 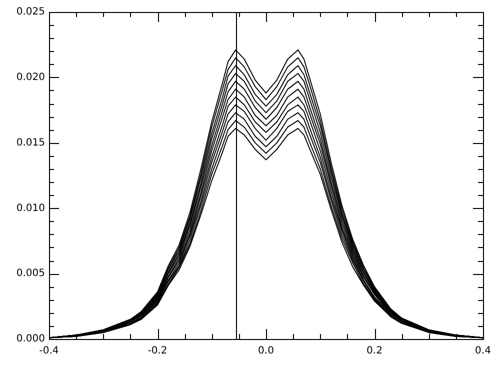 What do you see at coordinates (30, 274) in the screenshot?
I see `y-tick-label: 0.005` at bounding box center [30, 274].